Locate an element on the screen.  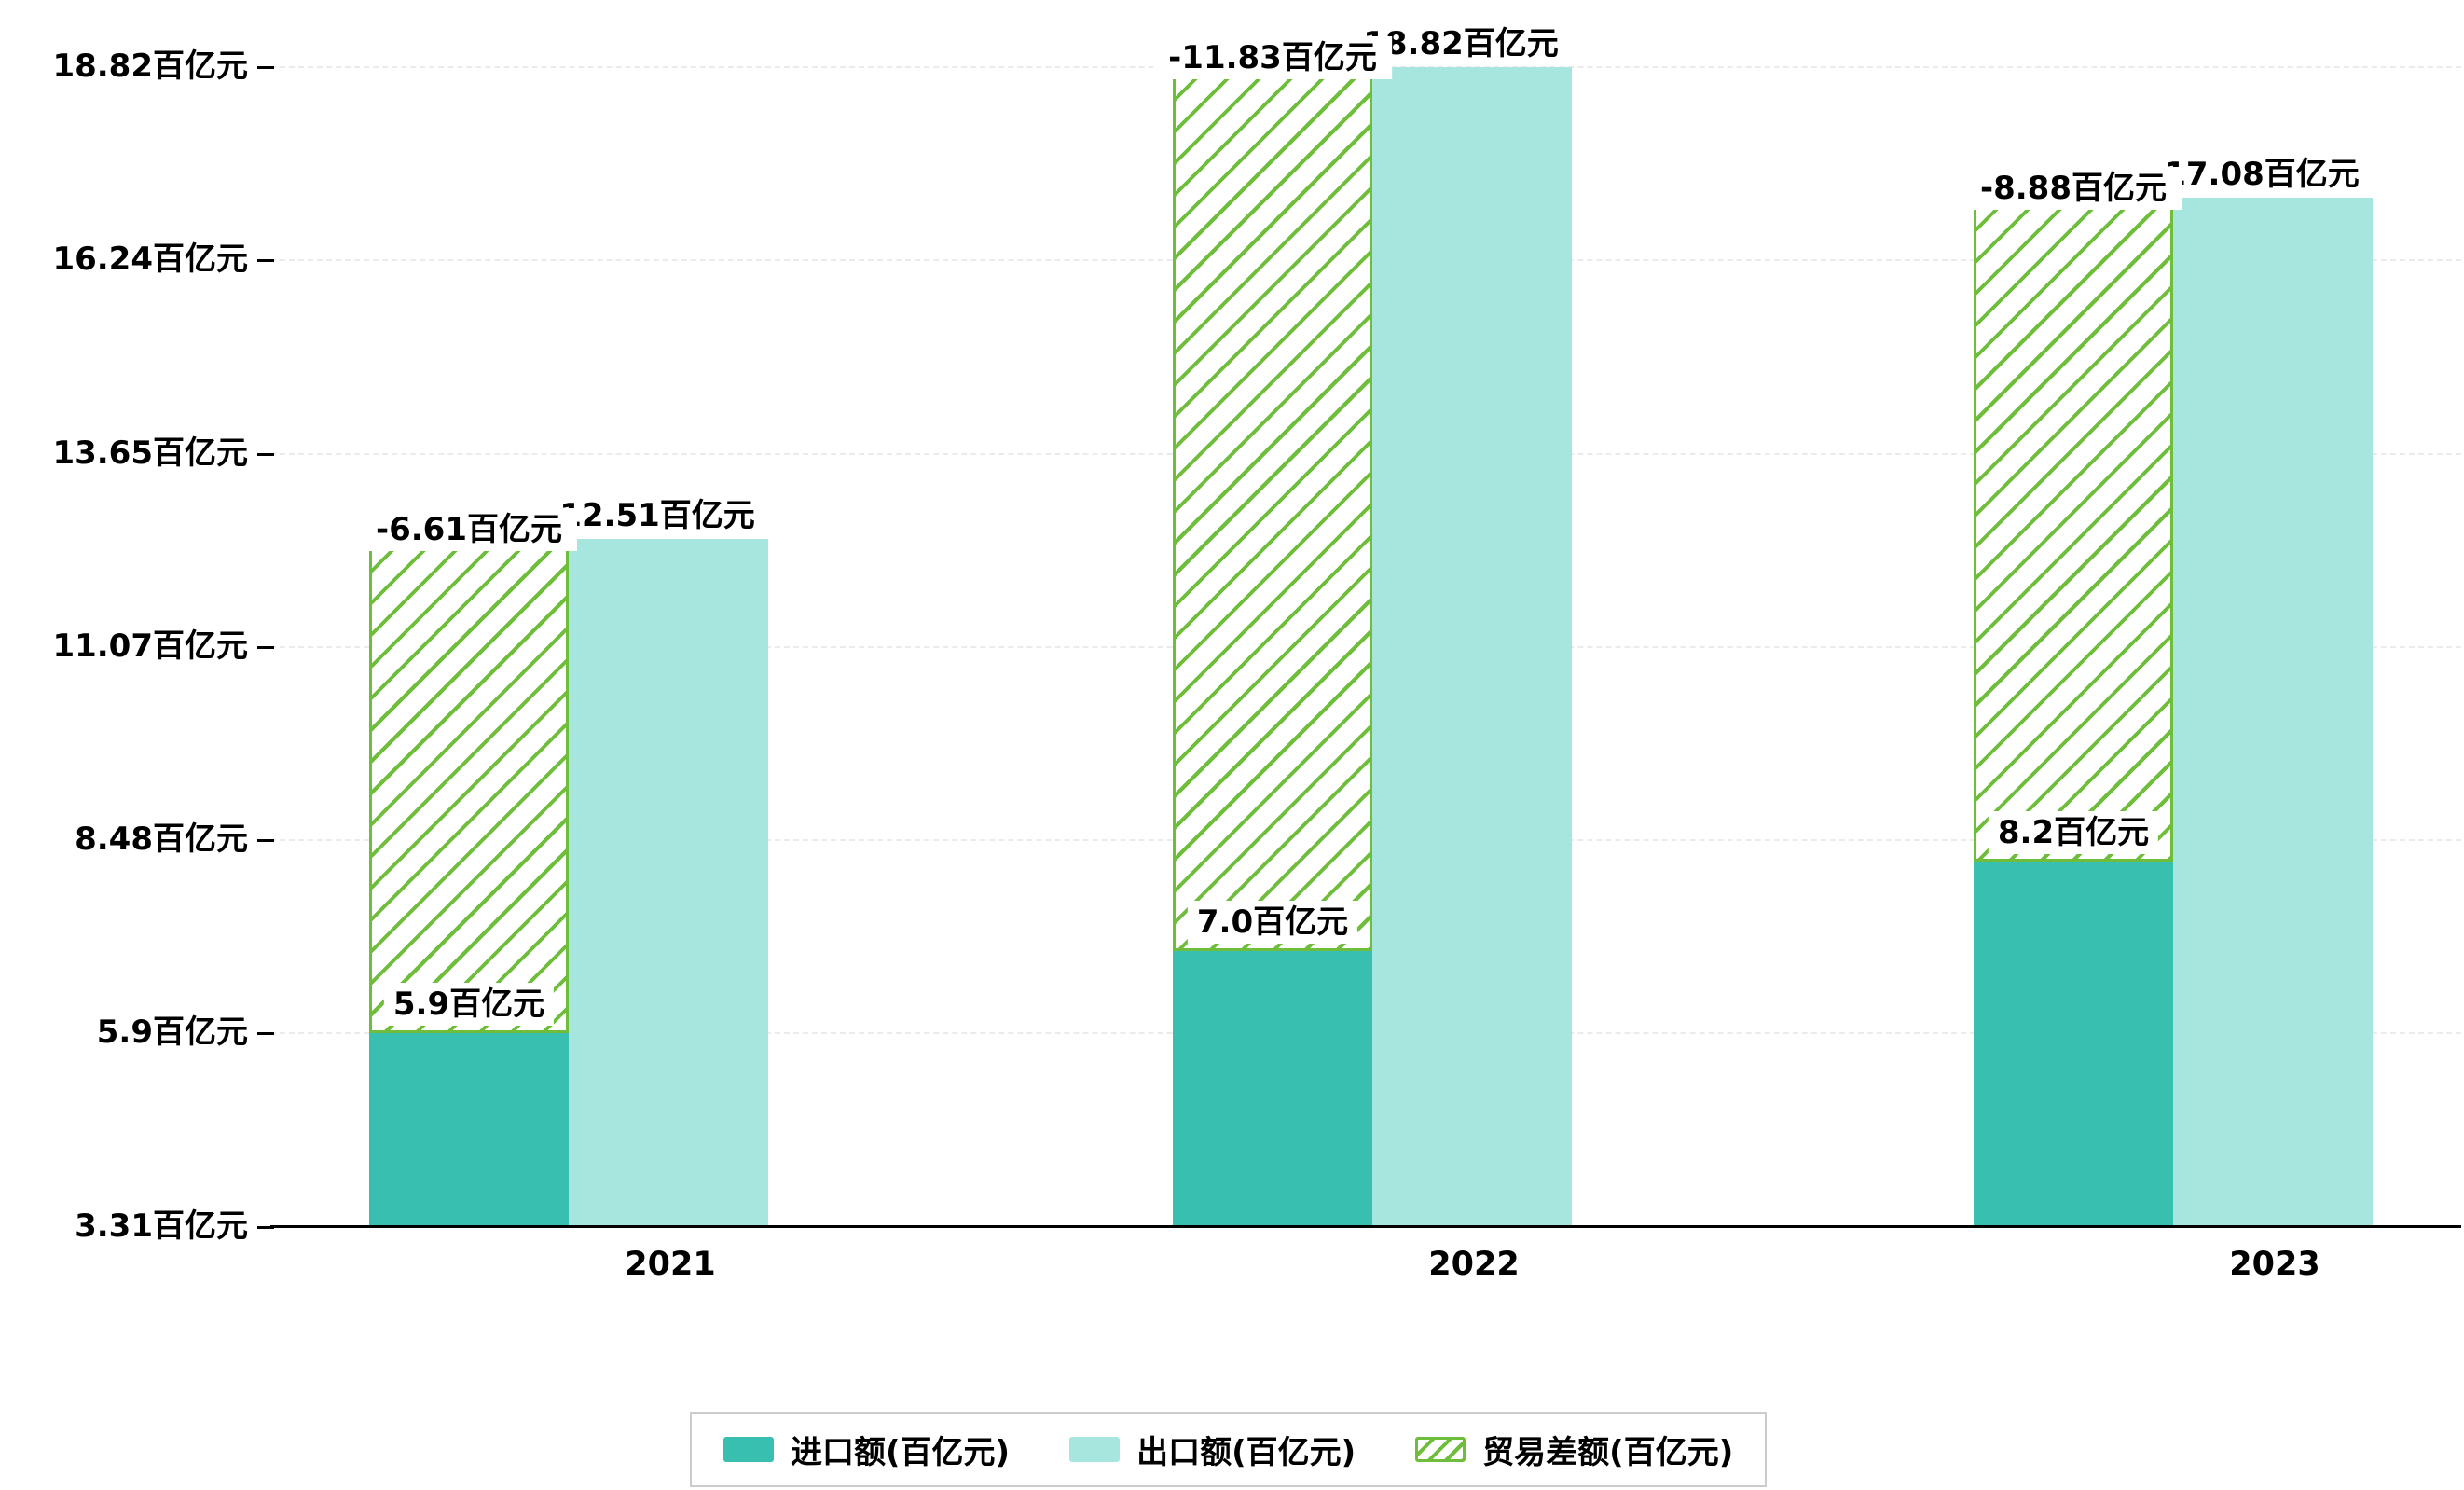
export-value-label: 17.08百亿元 is located at coordinates (2261, 174).